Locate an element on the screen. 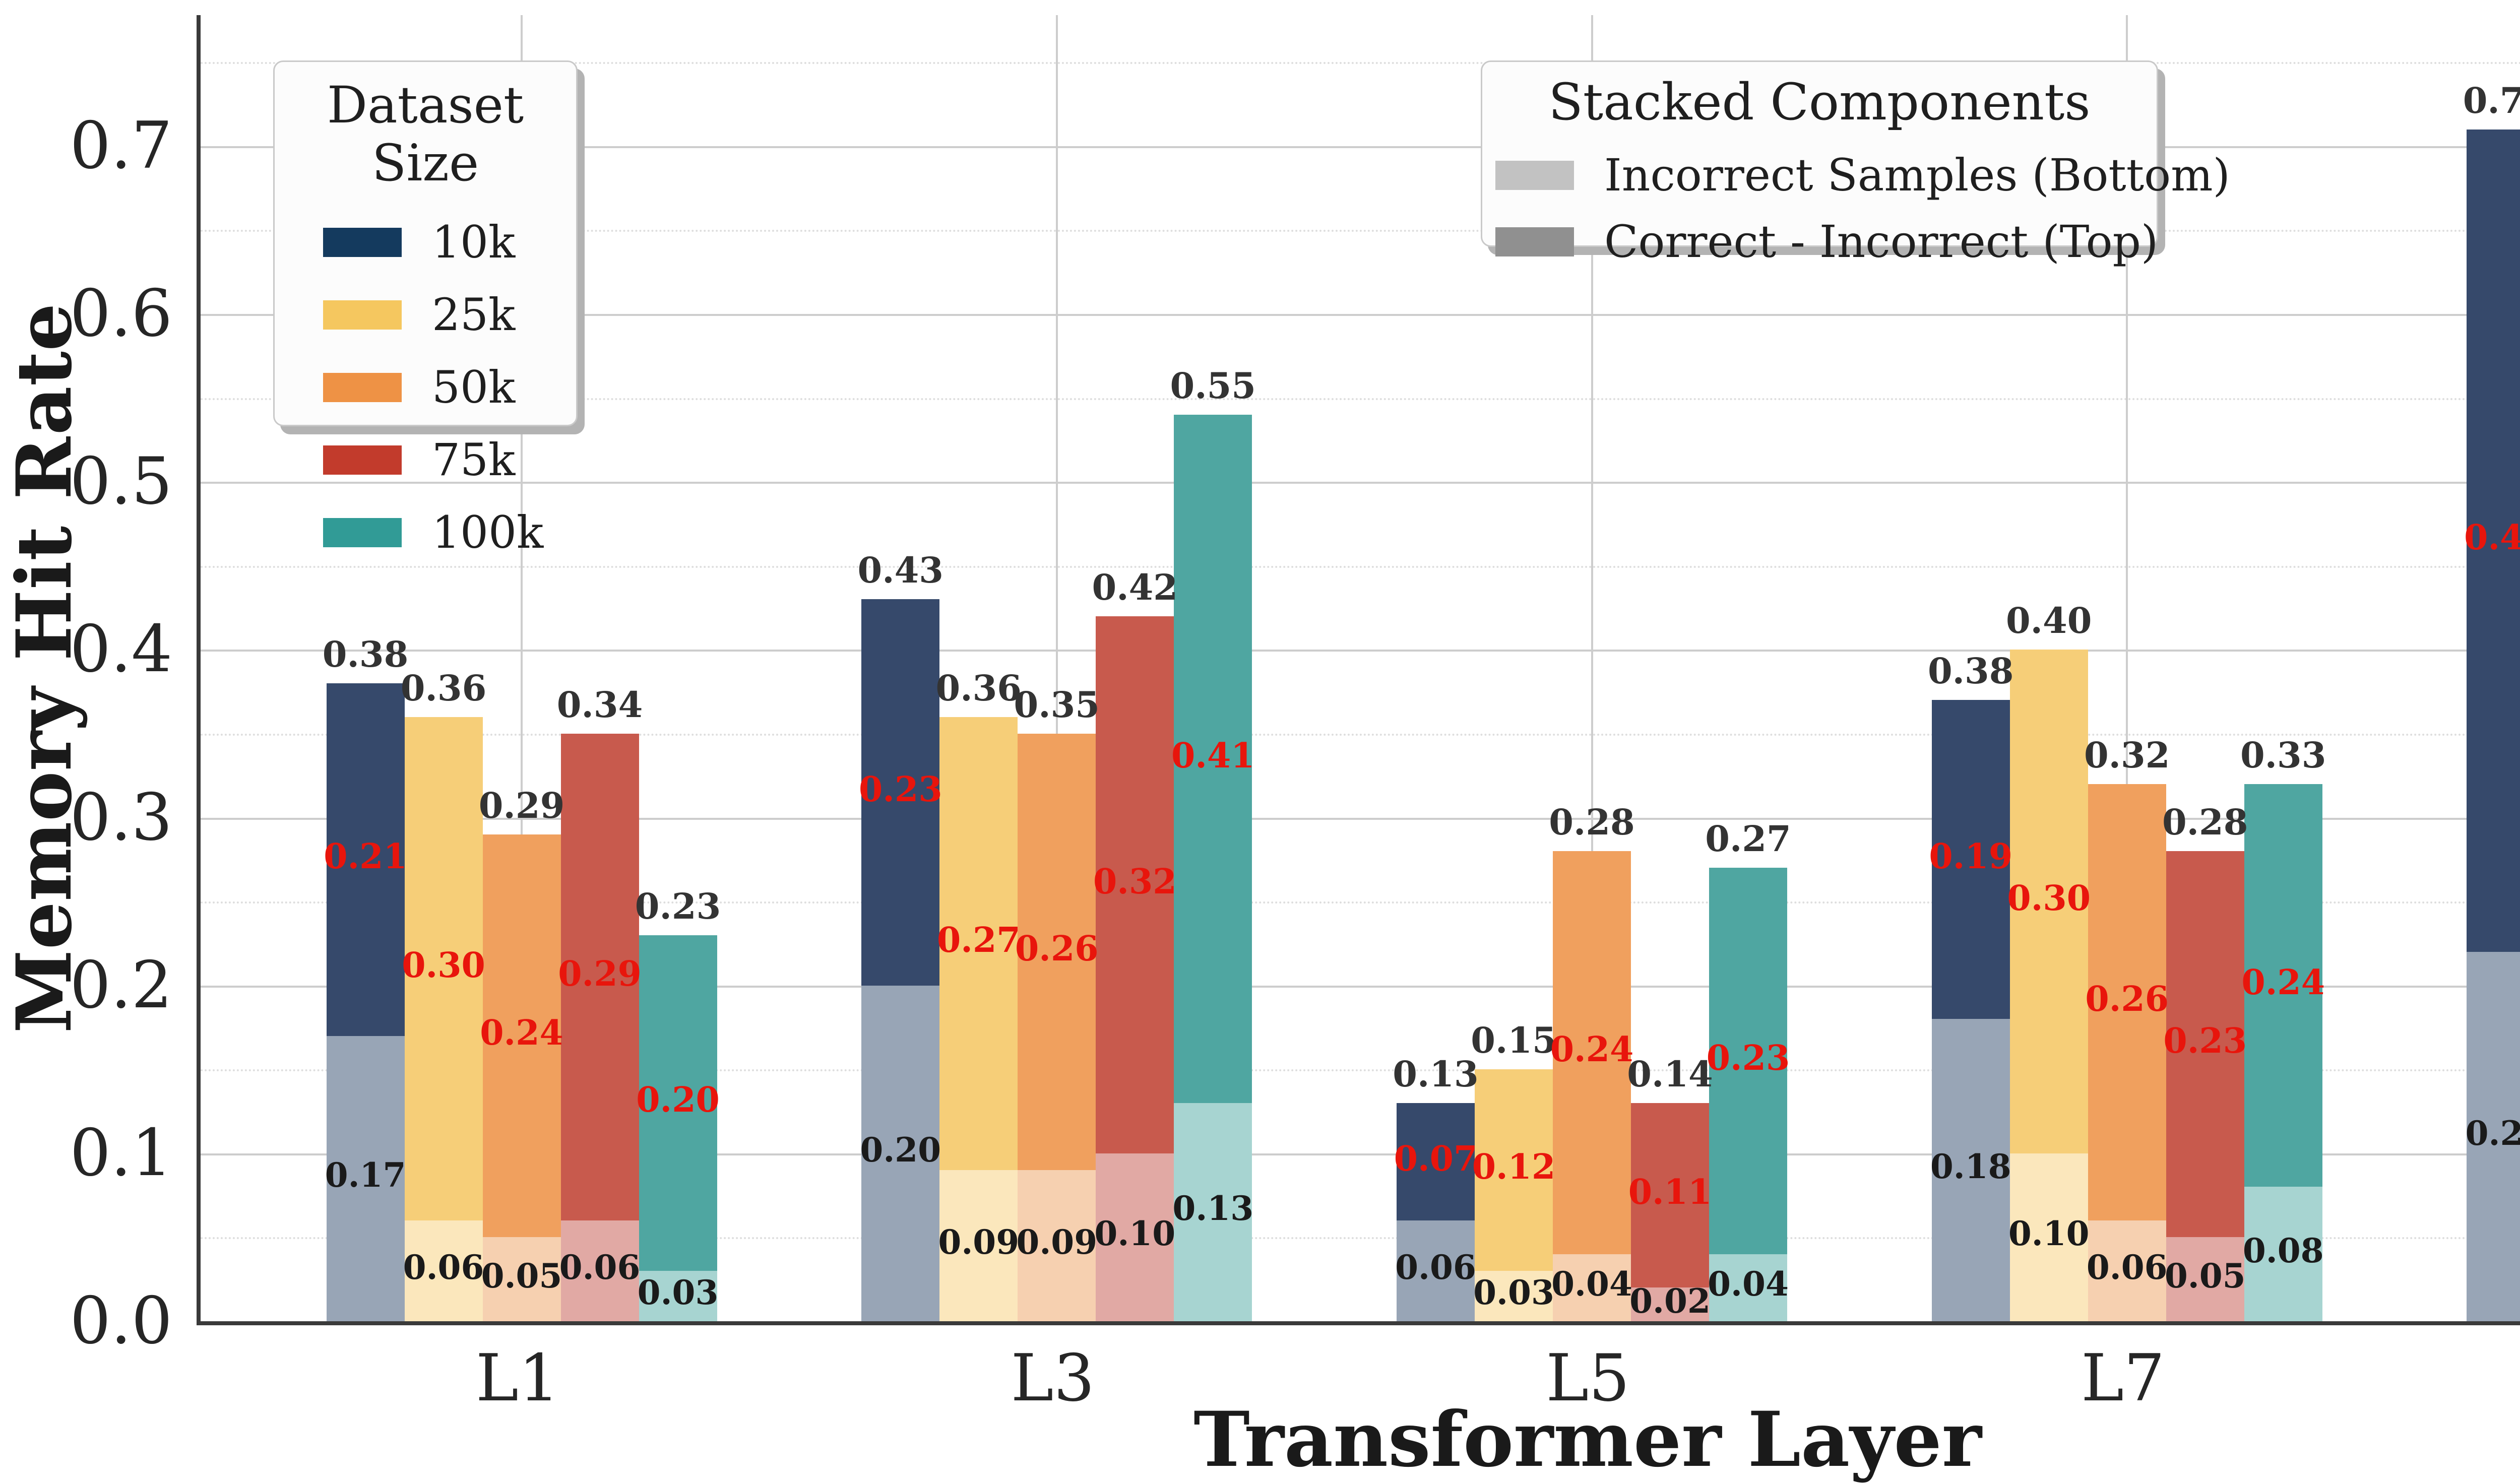 Image resolution: width=2520 pixels, height=1484 pixels. label-total-L7-75k: 0.28 is located at coordinates (2205, 822).